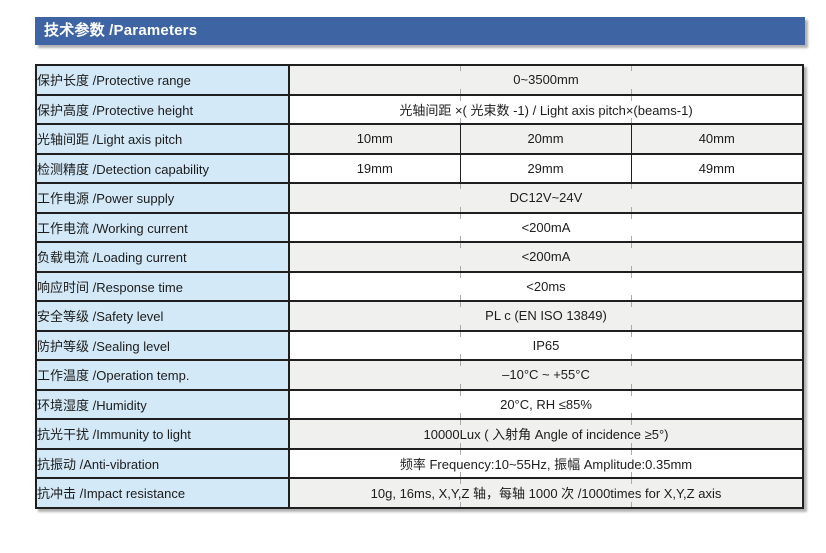 This screenshot has height=553, width=826. I want to click on row-value: 49mm, so click(717, 168).